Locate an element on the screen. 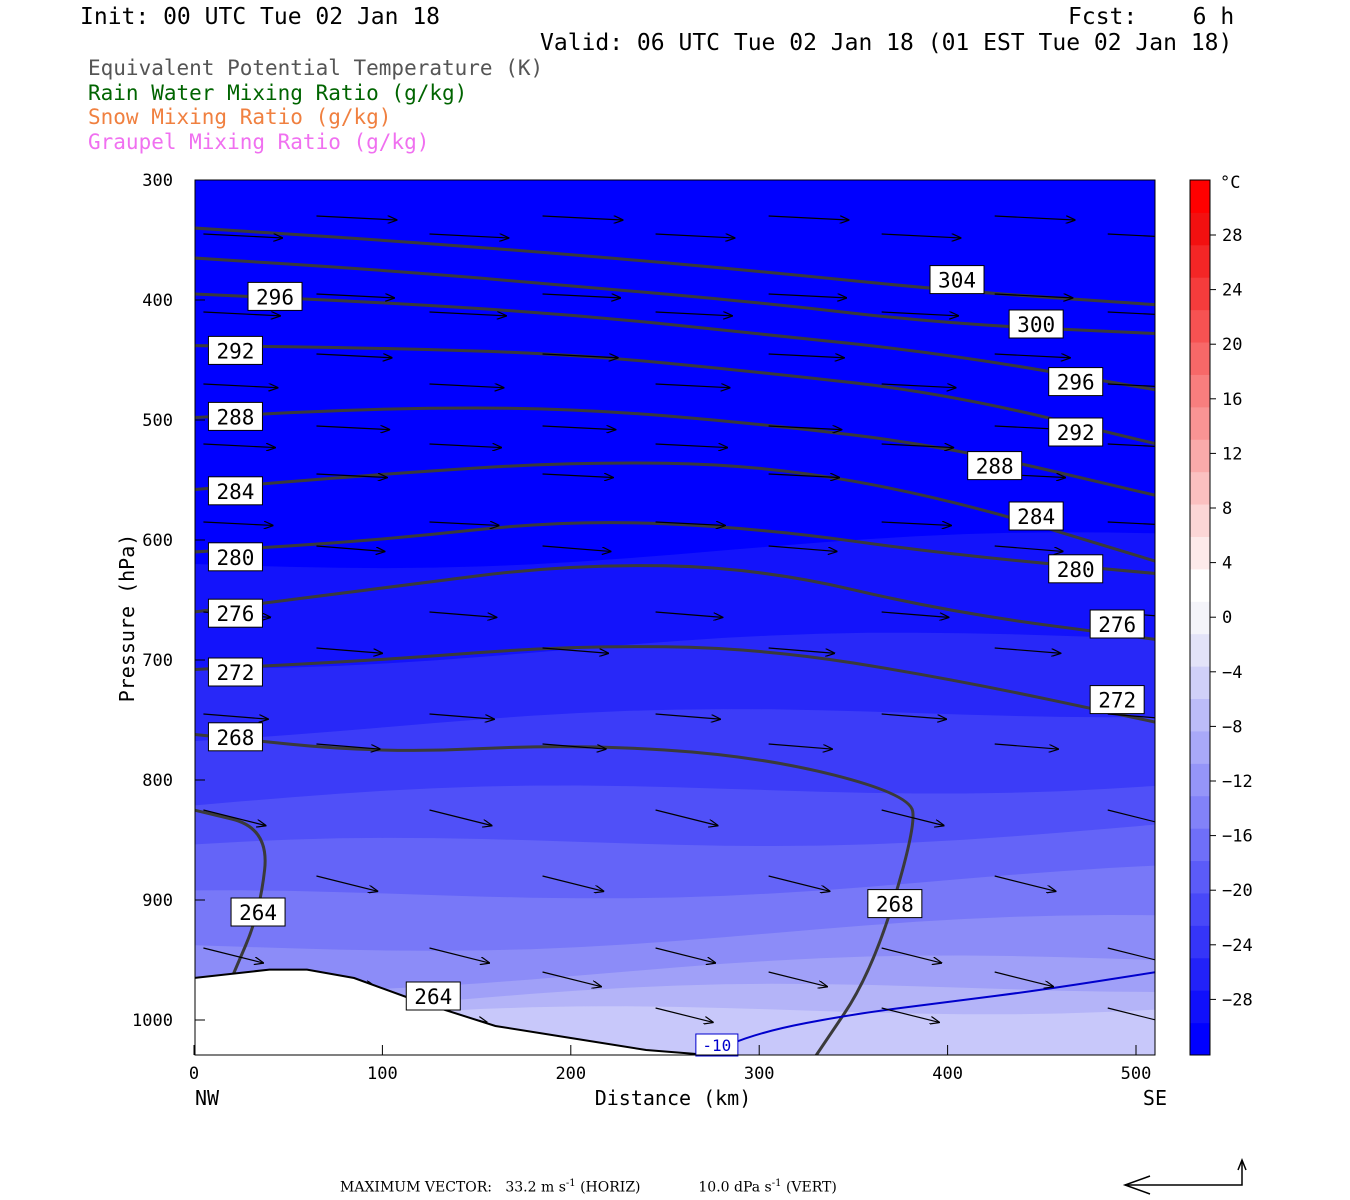 The height and width of the screenshot is (1200, 1350). contour-label-300: 300 is located at coordinates (1036, 325).